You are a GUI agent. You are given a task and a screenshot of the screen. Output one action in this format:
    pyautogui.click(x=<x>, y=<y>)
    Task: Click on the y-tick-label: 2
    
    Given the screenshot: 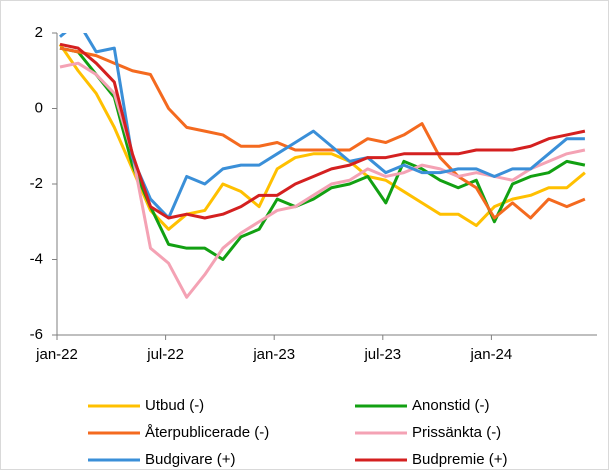 What is the action you would take?
    pyautogui.click(x=39, y=32)
    